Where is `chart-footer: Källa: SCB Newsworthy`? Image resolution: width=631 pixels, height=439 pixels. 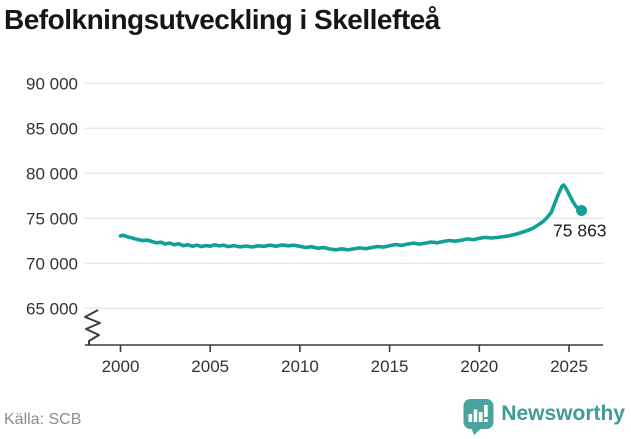
chart-footer: Källa: SCB Newsworthy is located at coordinates (315, 417).